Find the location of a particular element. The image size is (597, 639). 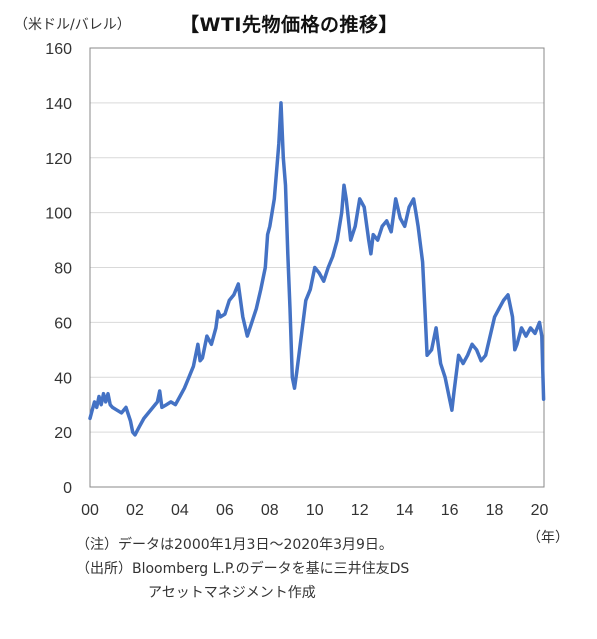

x-tick-label: 00 is located at coordinates (90, 510).